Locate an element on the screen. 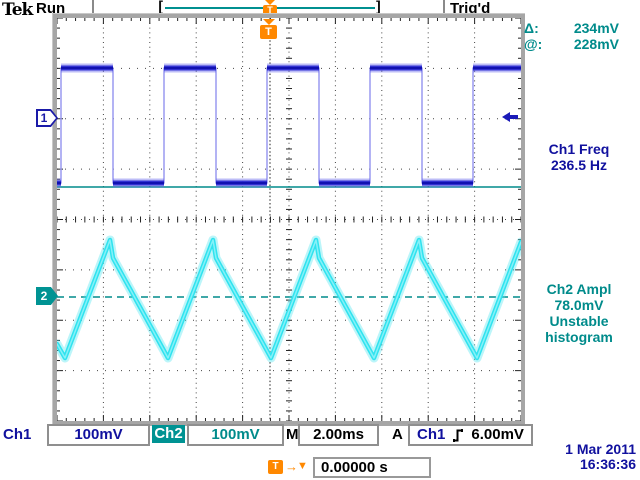 This screenshot has height=480, width=640. cursor-at-row: @: 228mV is located at coordinates (571, 44).